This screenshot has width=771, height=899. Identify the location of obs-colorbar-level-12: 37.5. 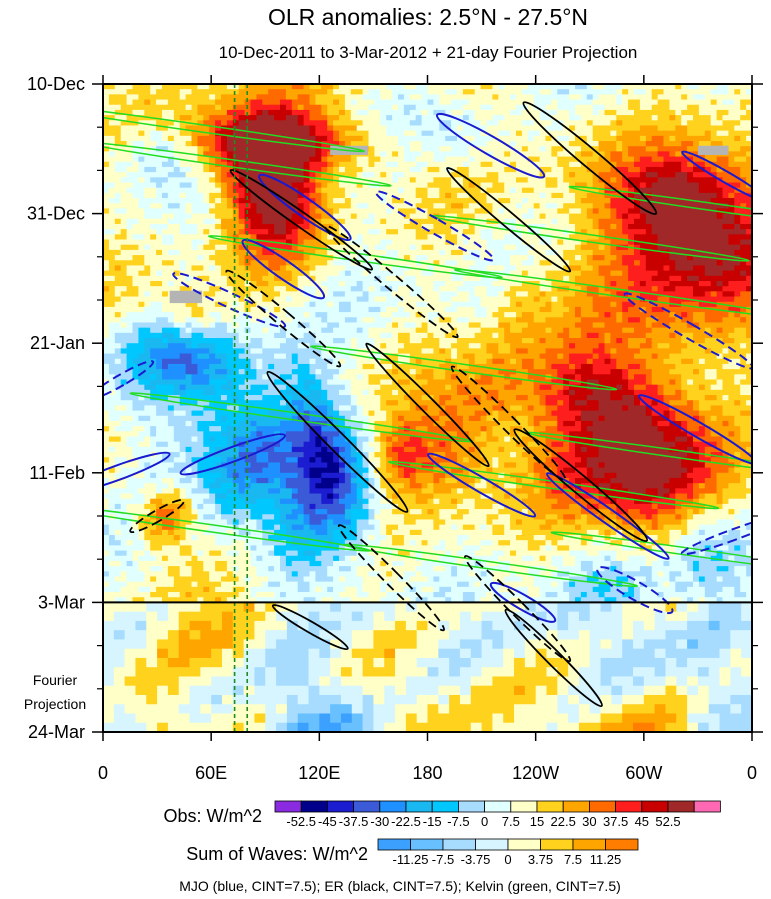
(615, 821).